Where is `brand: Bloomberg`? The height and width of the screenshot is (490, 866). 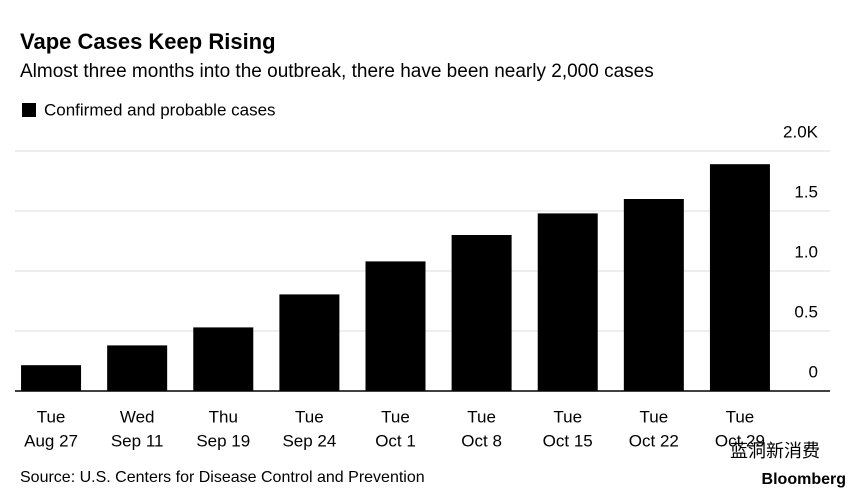
brand: Bloomberg is located at coordinates (804, 479).